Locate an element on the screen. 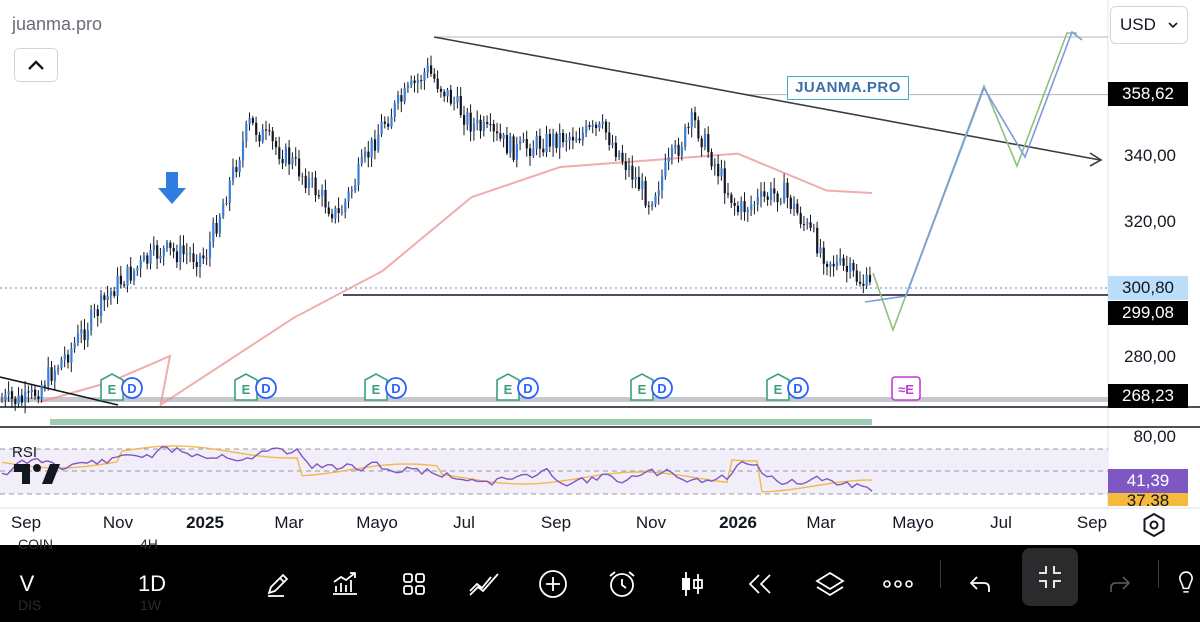  symbol-button: V is located at coordinates (27, 583).